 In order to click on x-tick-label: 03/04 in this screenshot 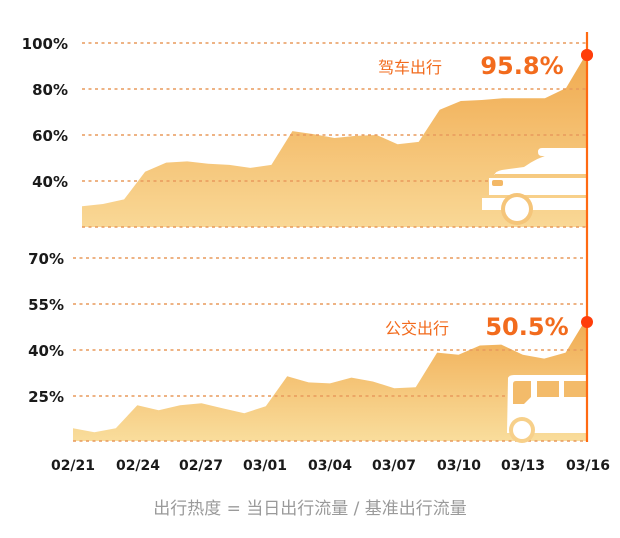, I will do `click(330, 466)`.